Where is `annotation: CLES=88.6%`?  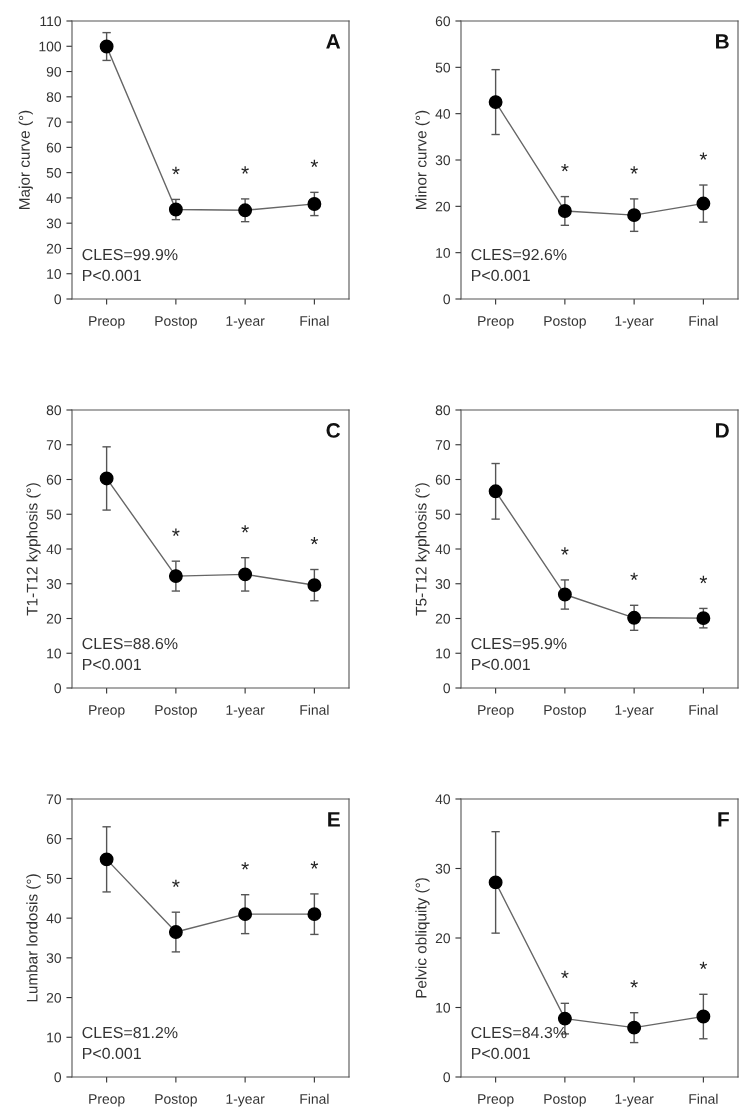 annotation: CLES=88.6% is located at coordinates (130, 643).